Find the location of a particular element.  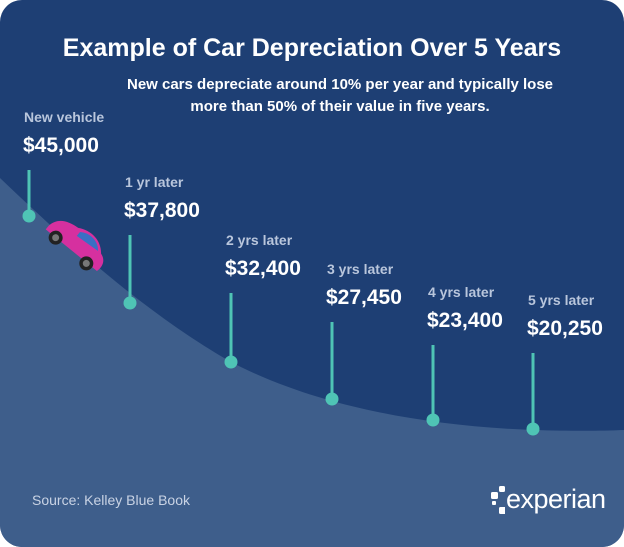

experian-logo: experian is located at coordinates (548, 499).